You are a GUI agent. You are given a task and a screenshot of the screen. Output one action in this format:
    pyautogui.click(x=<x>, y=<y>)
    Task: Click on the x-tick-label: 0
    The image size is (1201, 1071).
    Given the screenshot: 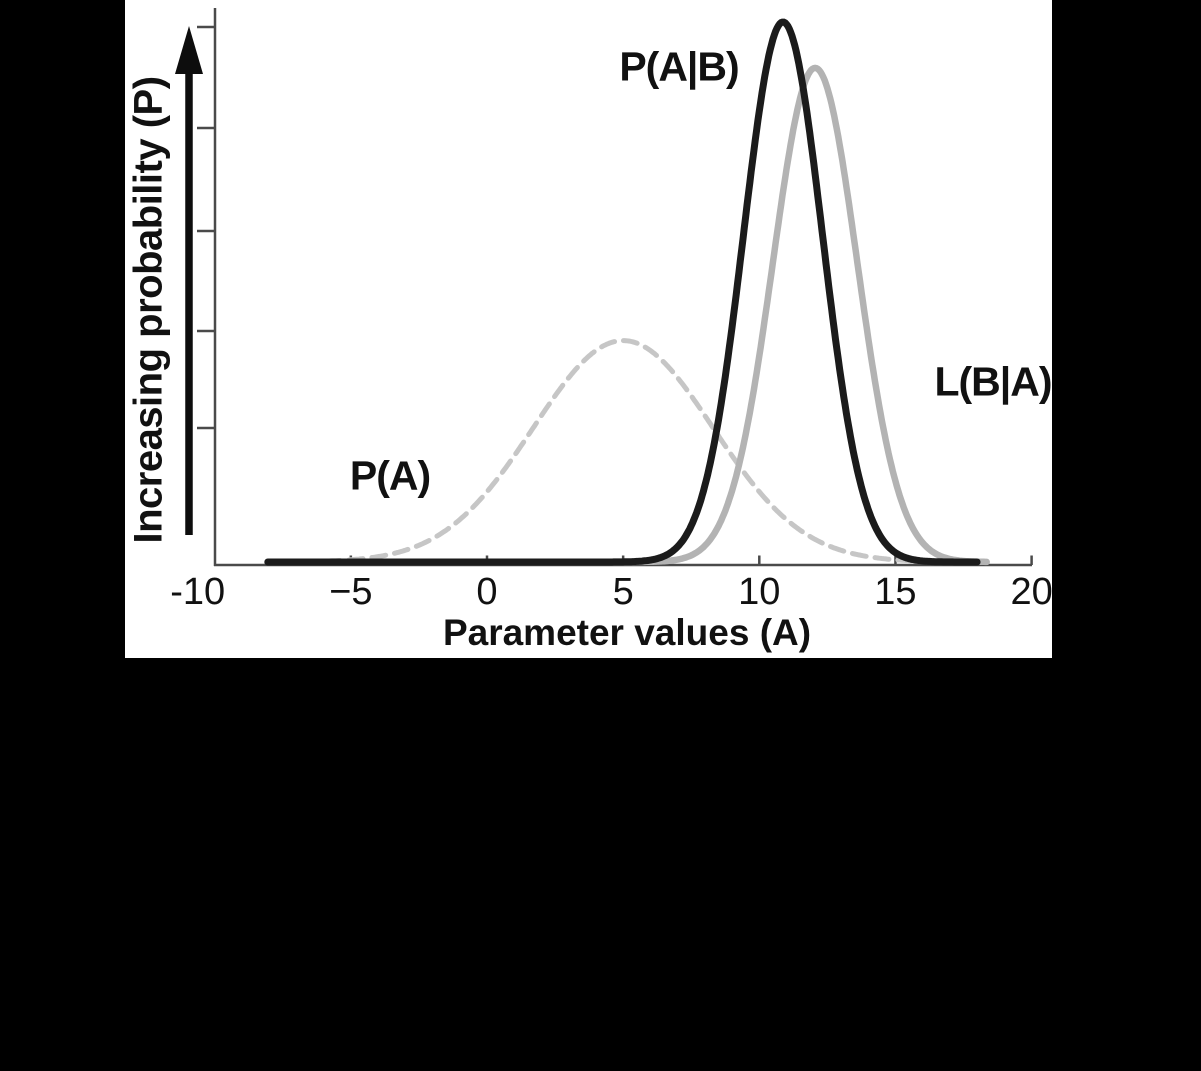 What is the action you would take?
    pyautogui.click(x=487, y=592)
    